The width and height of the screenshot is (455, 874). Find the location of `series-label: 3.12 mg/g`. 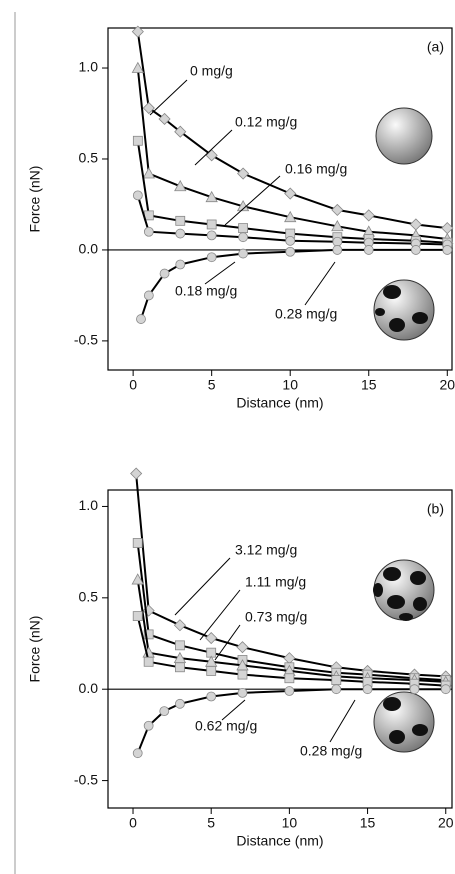

series-label: 3.12 mg/g is located at coordinates (266, 550).